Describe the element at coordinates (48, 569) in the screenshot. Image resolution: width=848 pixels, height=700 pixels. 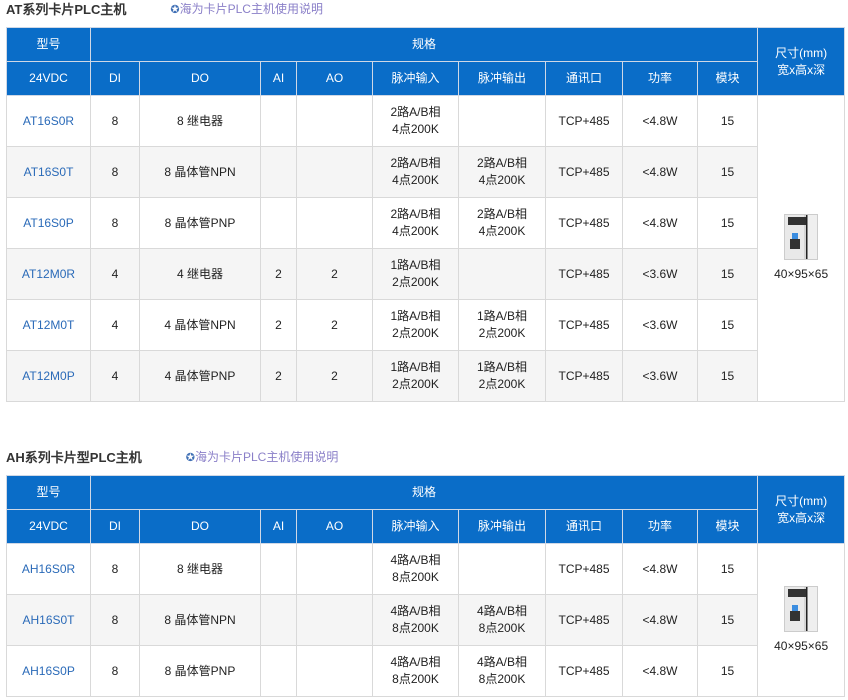
I see `model-link: AH16S0R` at that location.